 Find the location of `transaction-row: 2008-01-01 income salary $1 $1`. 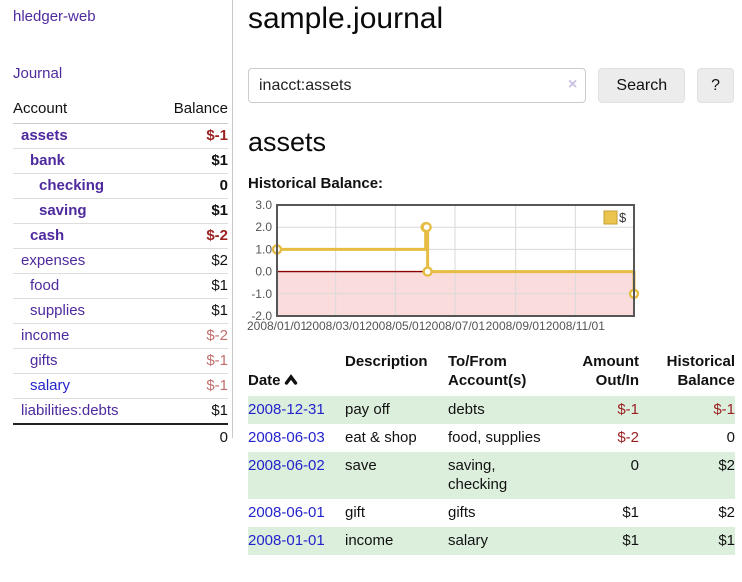

transaction-row: 2008-01-01 income salary $1 $1 is located at coordinates (491, 541).